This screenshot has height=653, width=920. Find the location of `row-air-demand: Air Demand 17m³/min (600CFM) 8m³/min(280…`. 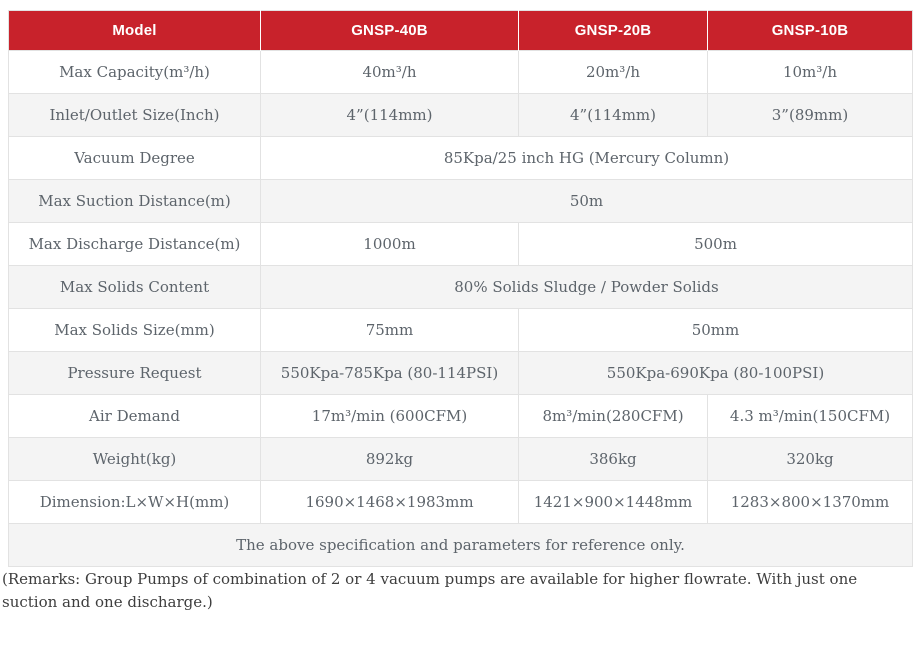

row-air-demand: Air Demand 17m³/min (600CFM) 8m³/min(280… is located at coordinates (460, 416).